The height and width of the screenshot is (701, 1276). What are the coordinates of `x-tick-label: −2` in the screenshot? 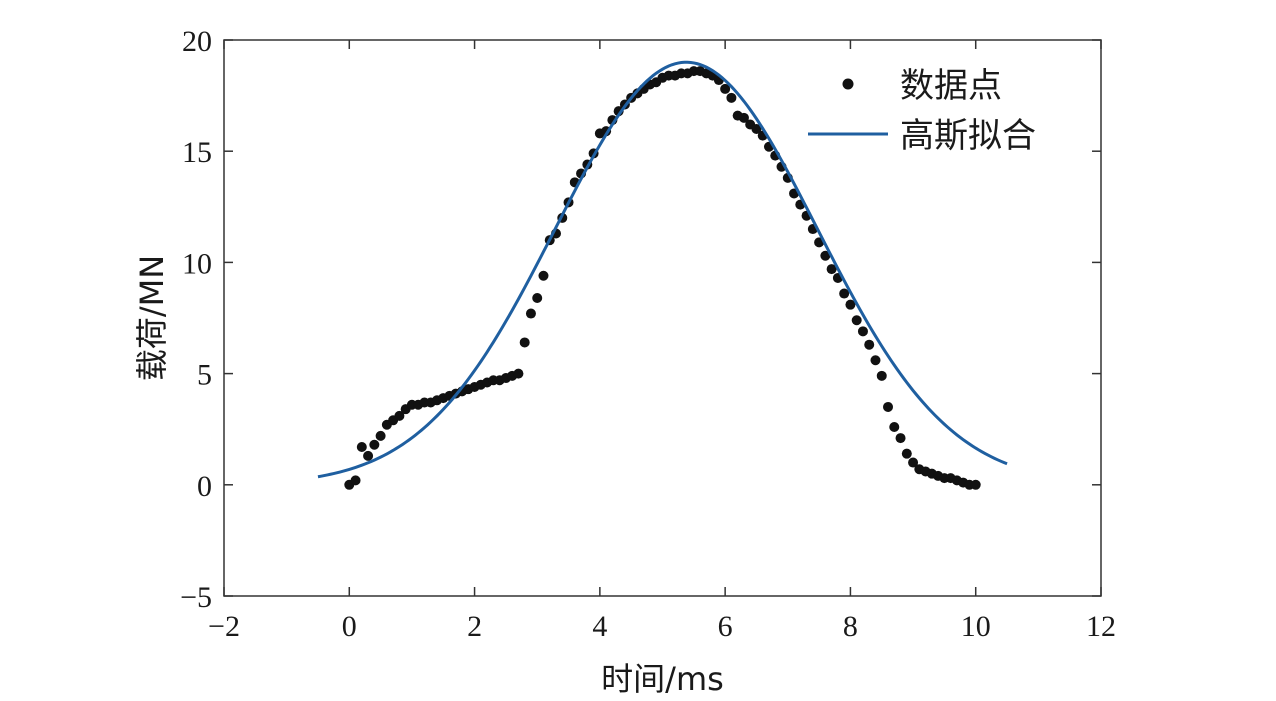 It's located at (224, 626).